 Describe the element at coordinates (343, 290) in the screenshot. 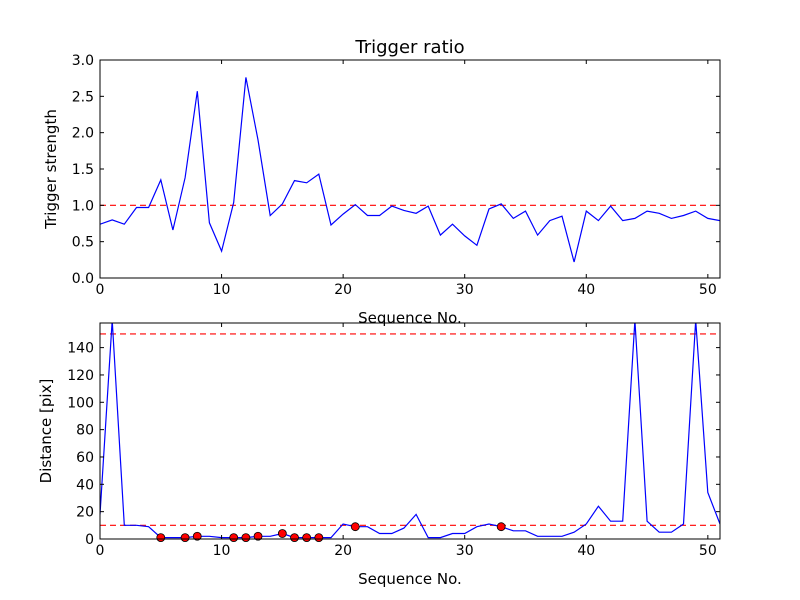

I see `top-x-tick-label-2: 20` at that location.